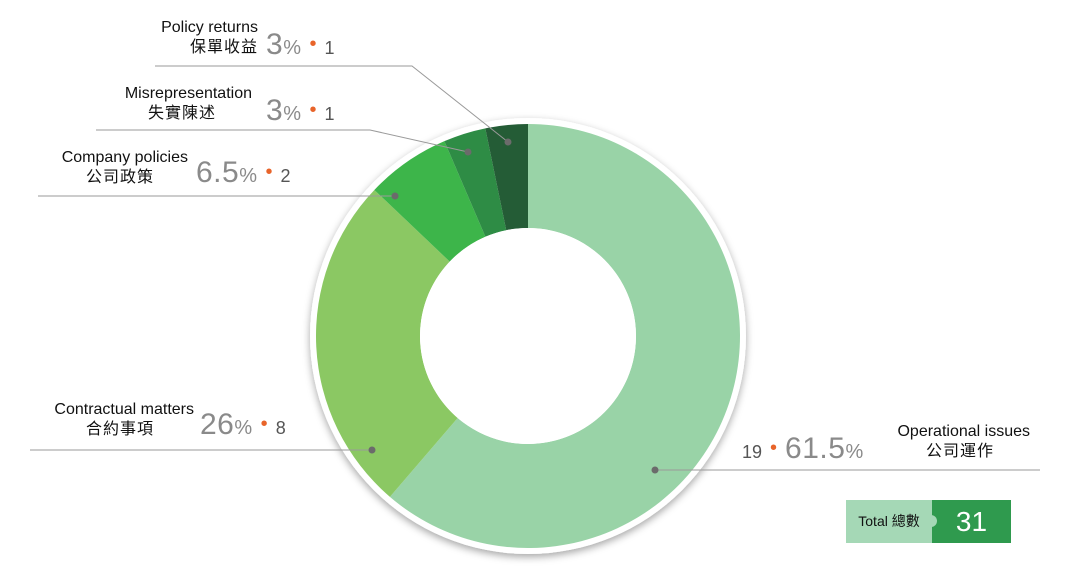  What do you see at coordinates (188, 93) in the screenshot?
I see `slice-label-en: Misrepresentation` at bounding box center [188, 93].